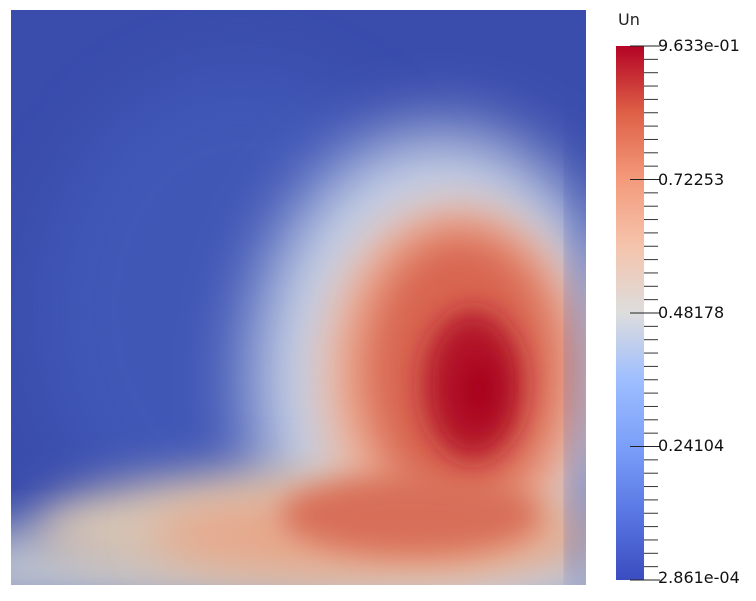  I want to click on colorbar-tick-label: 0.48178, so click(691, 312).